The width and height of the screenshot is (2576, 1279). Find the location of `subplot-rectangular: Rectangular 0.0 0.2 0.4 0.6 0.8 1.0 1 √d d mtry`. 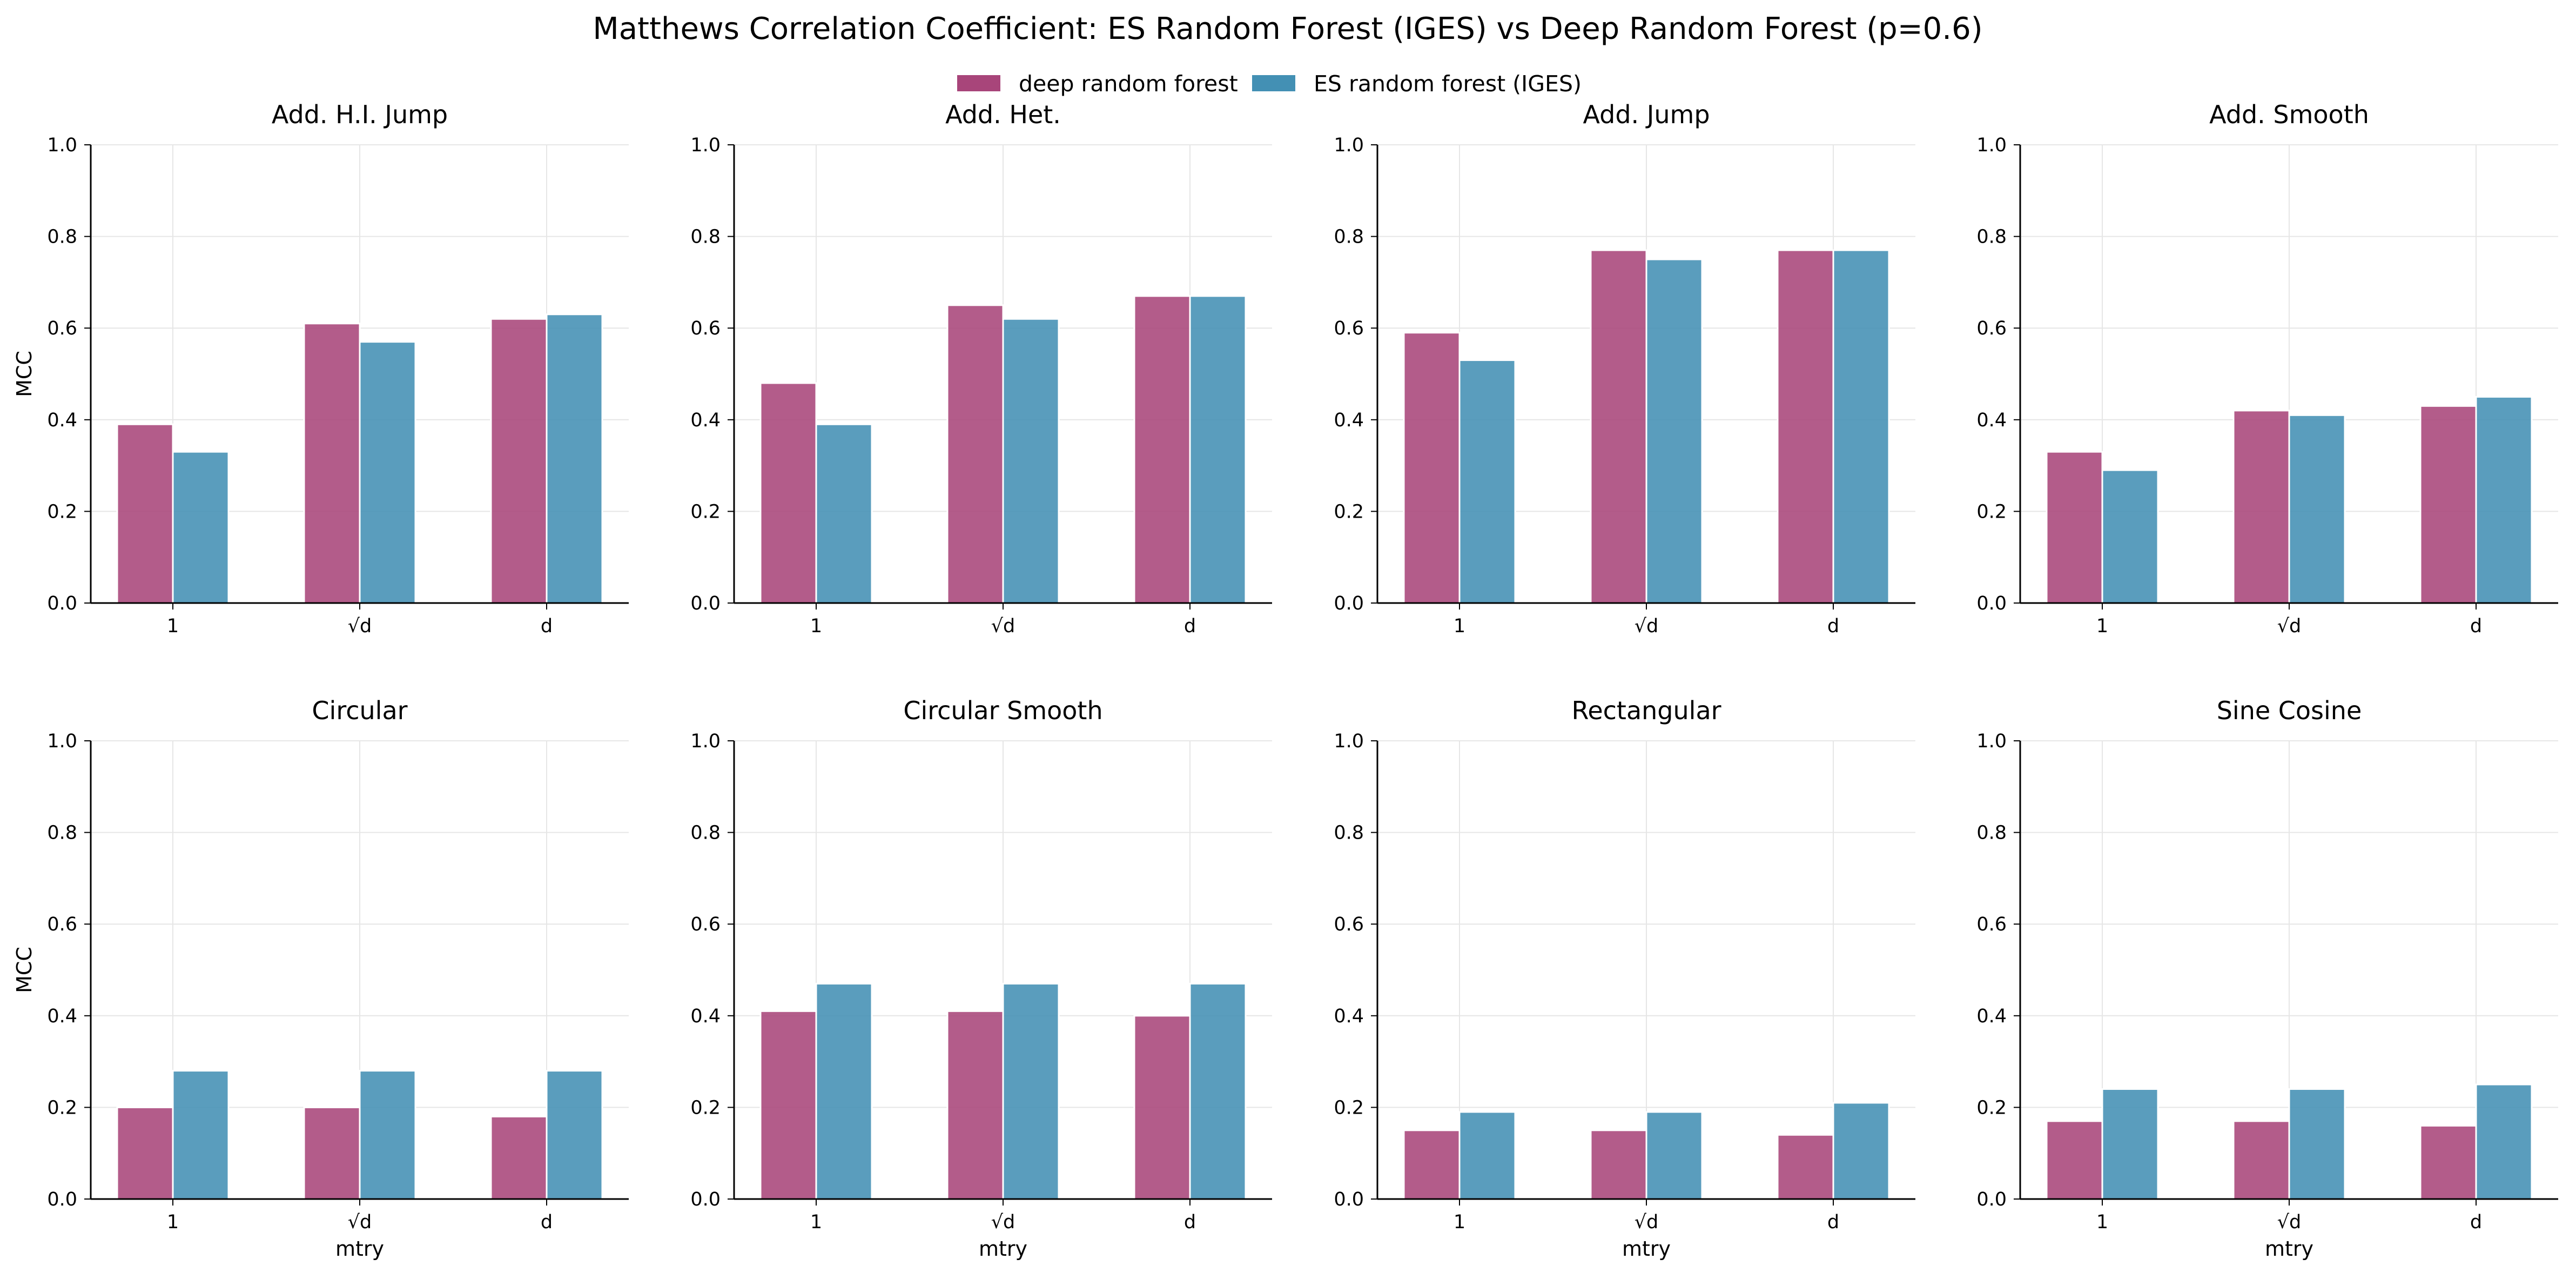

subplot-rectangular: Rectangular 0.0 0.2 0.4 0.6 0.8 1.0 1 √d d mtry is located at coordinates (1624, 978).